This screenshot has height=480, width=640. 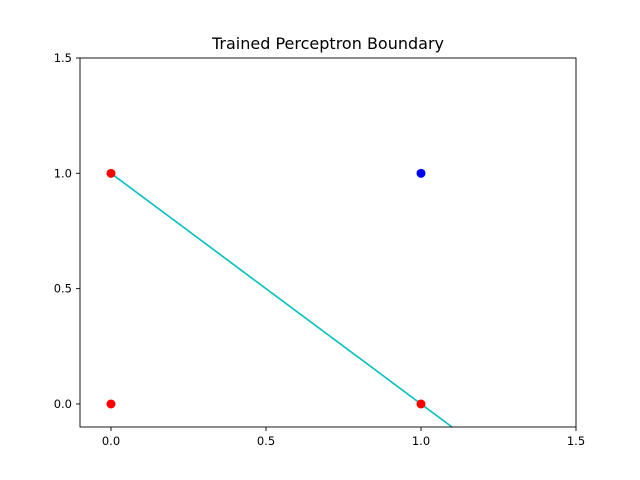 I want to click on y-tick-label: 0.5, so click(x=63, y=289).